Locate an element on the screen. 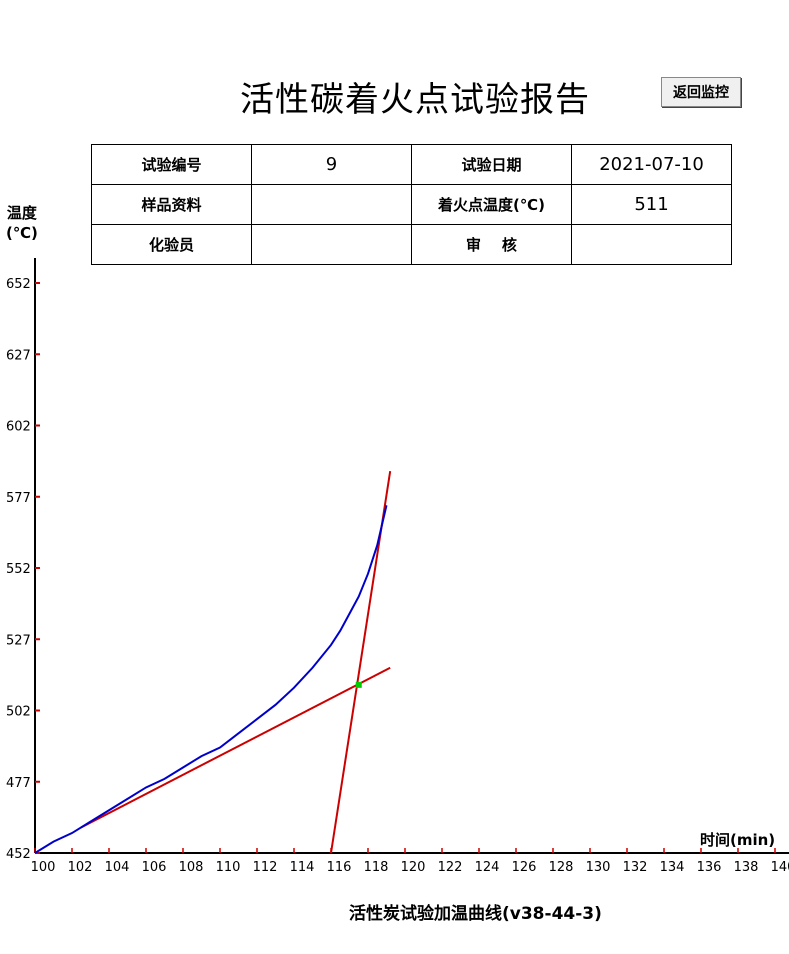 The image size is (789, 954). x-tick-label: 104 is located at coordinates (117, 867).